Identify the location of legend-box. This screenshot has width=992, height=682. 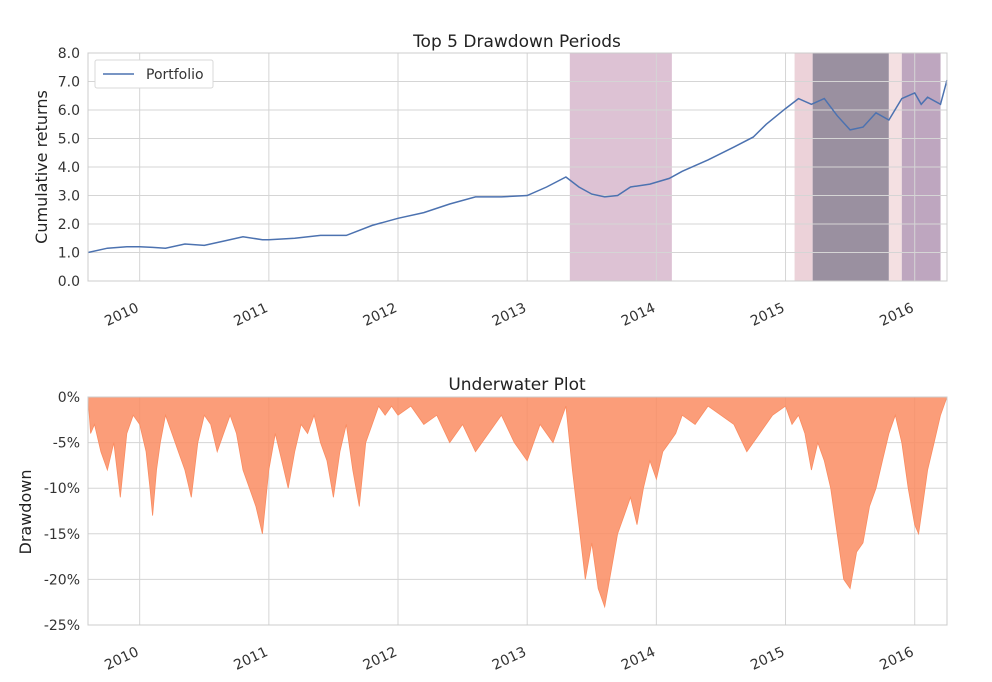
(154, 74).